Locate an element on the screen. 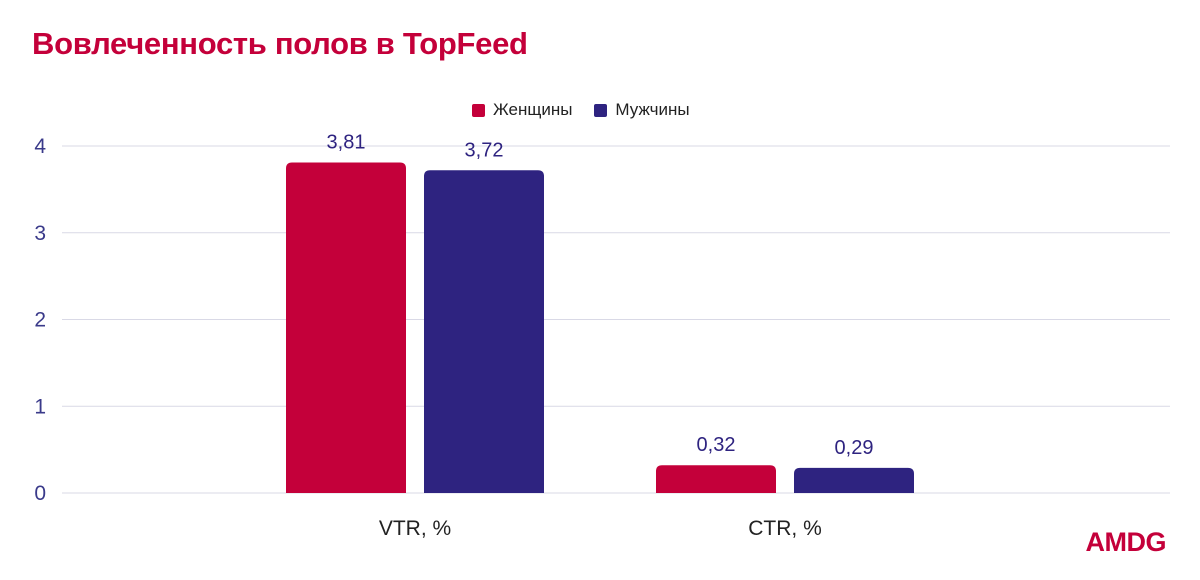 Image resolution: width=1200 pixels, height=580 pixels. data-label: 3,72 is located at coordinates (484, 150).